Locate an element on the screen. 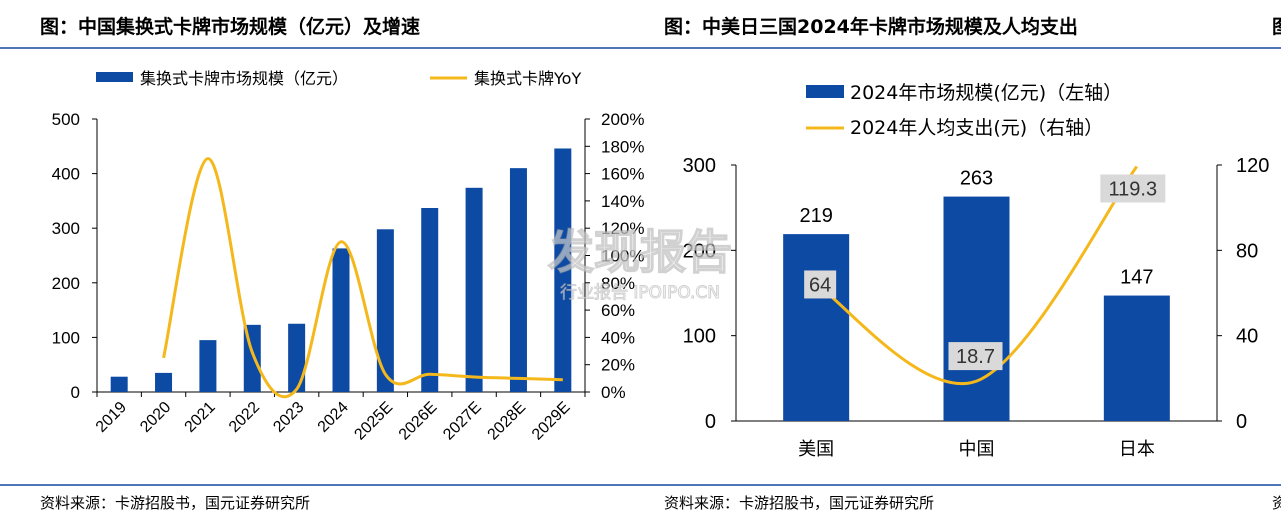  right-chart-line-value-label: 64 is located at coordinates (820, 285).